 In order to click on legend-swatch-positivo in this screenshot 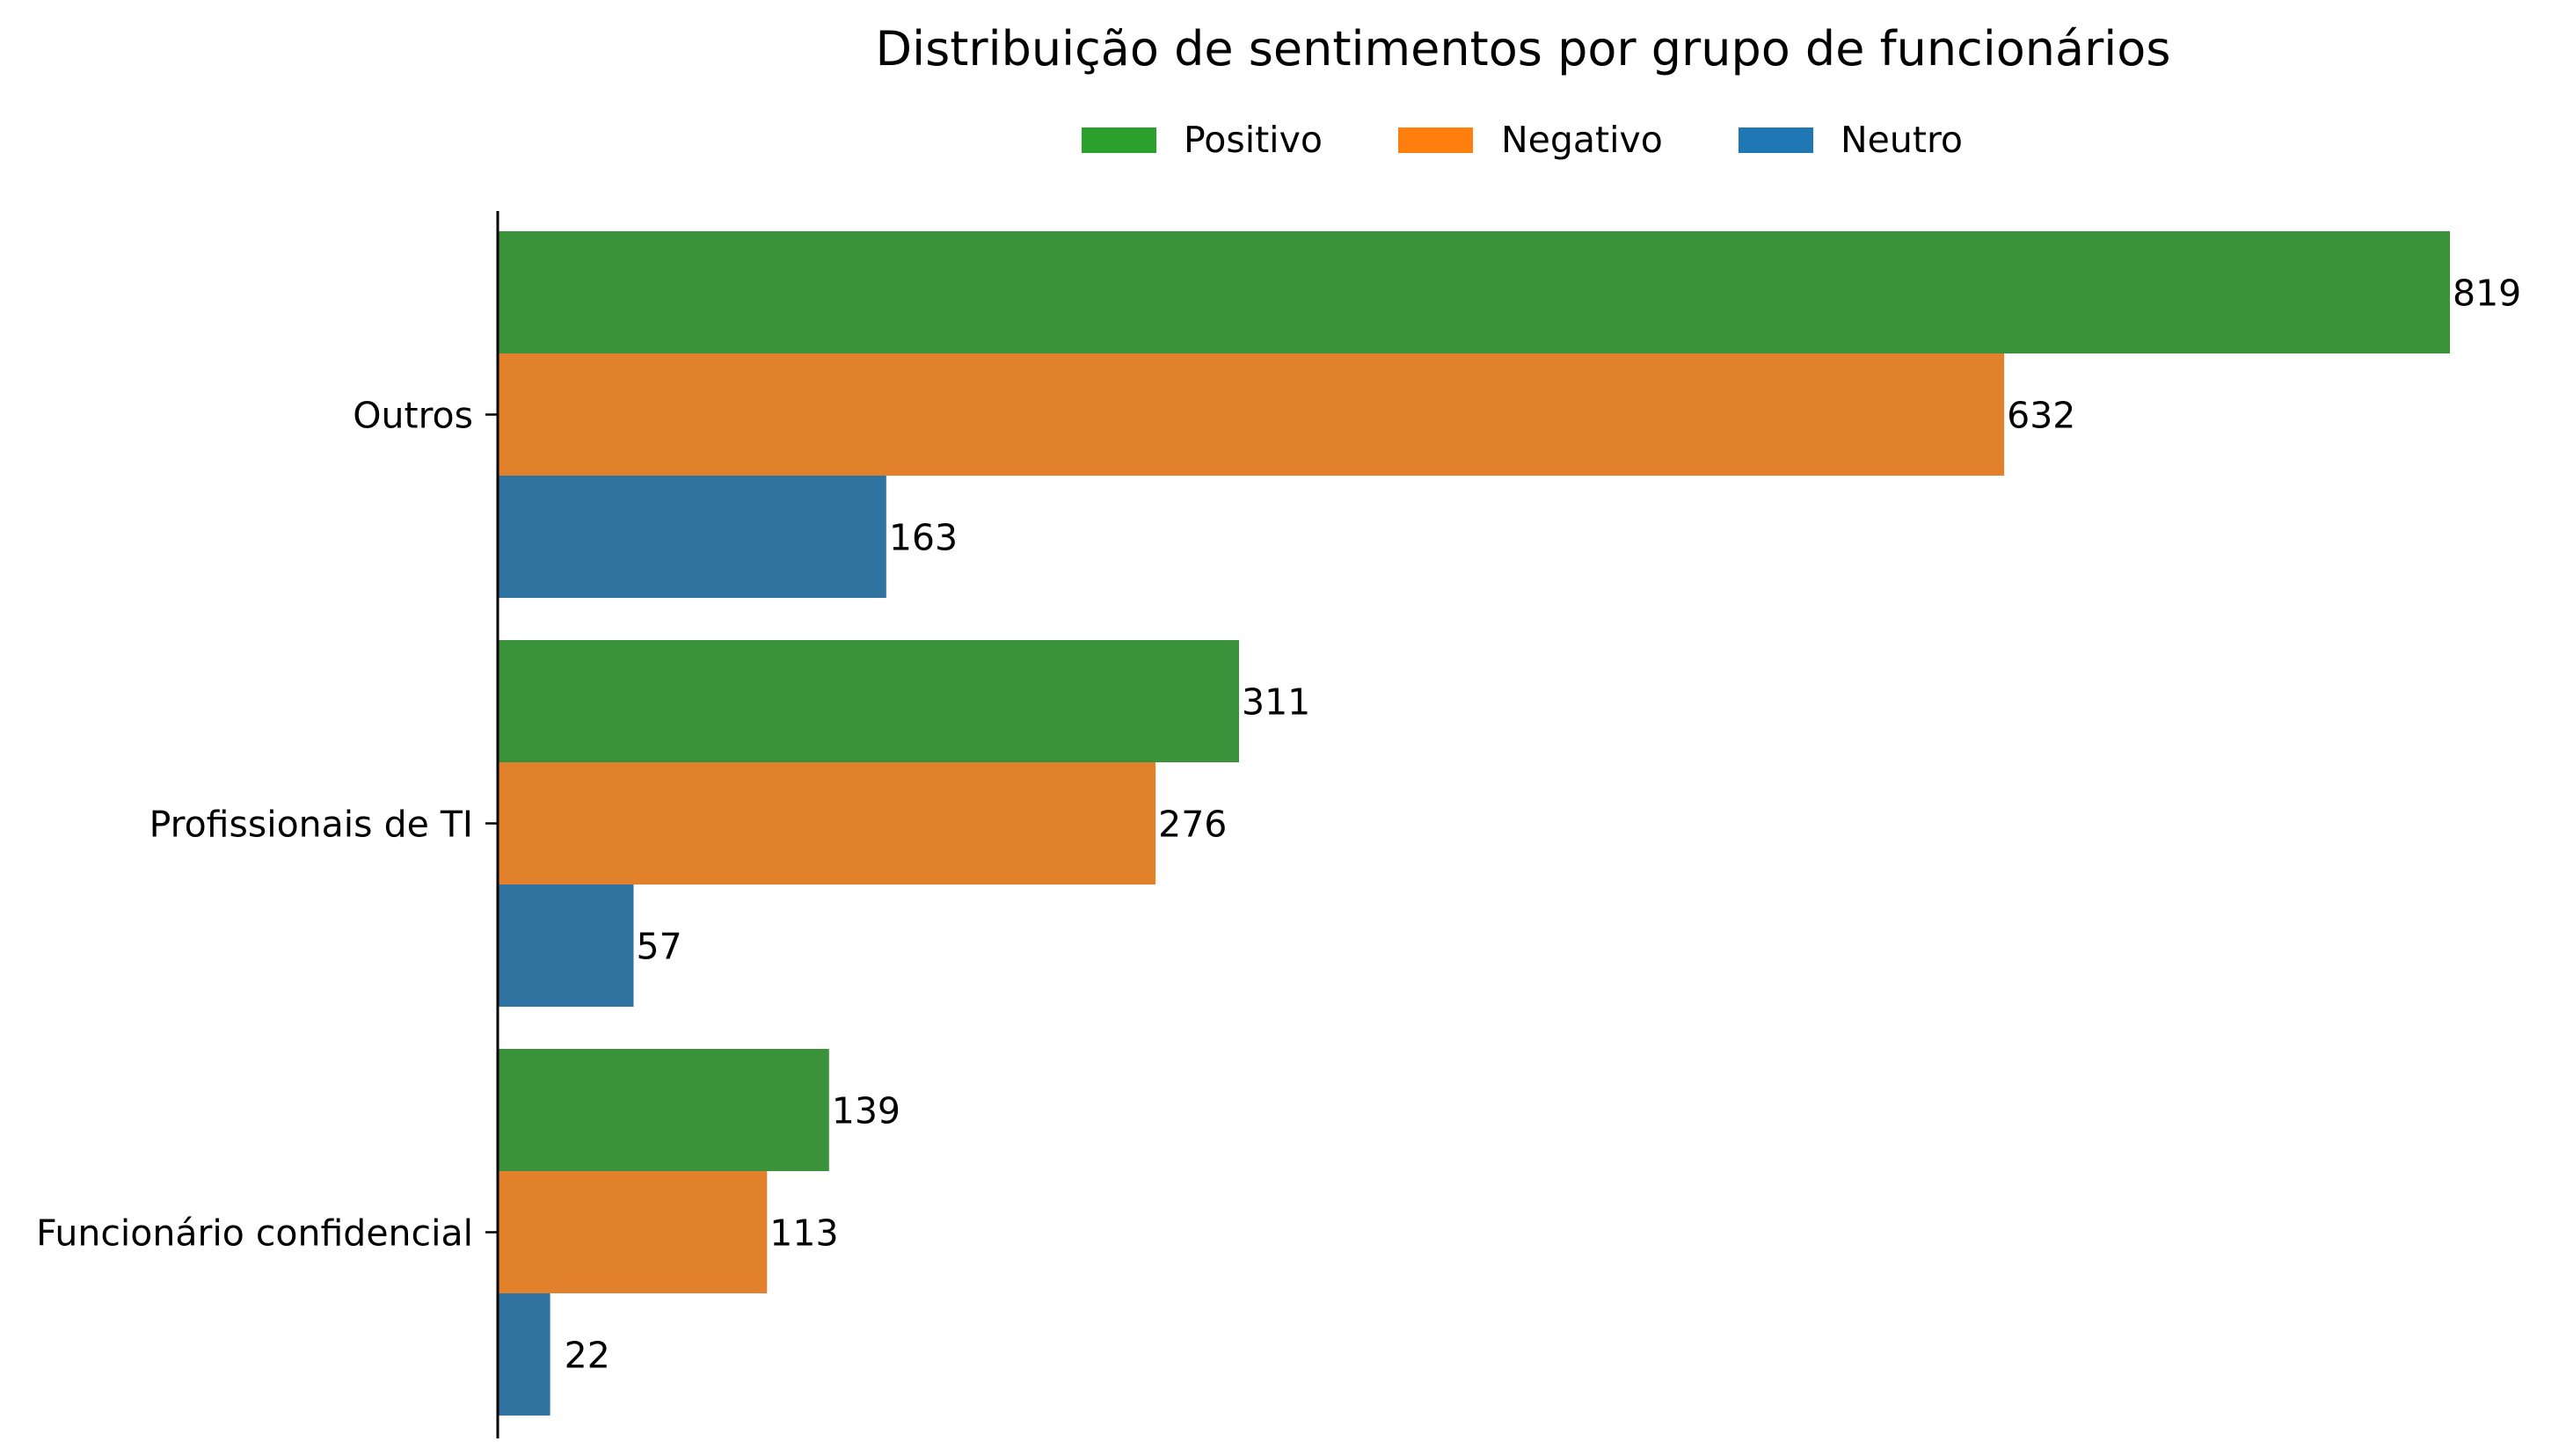, I will do `click(1119, 140)`.